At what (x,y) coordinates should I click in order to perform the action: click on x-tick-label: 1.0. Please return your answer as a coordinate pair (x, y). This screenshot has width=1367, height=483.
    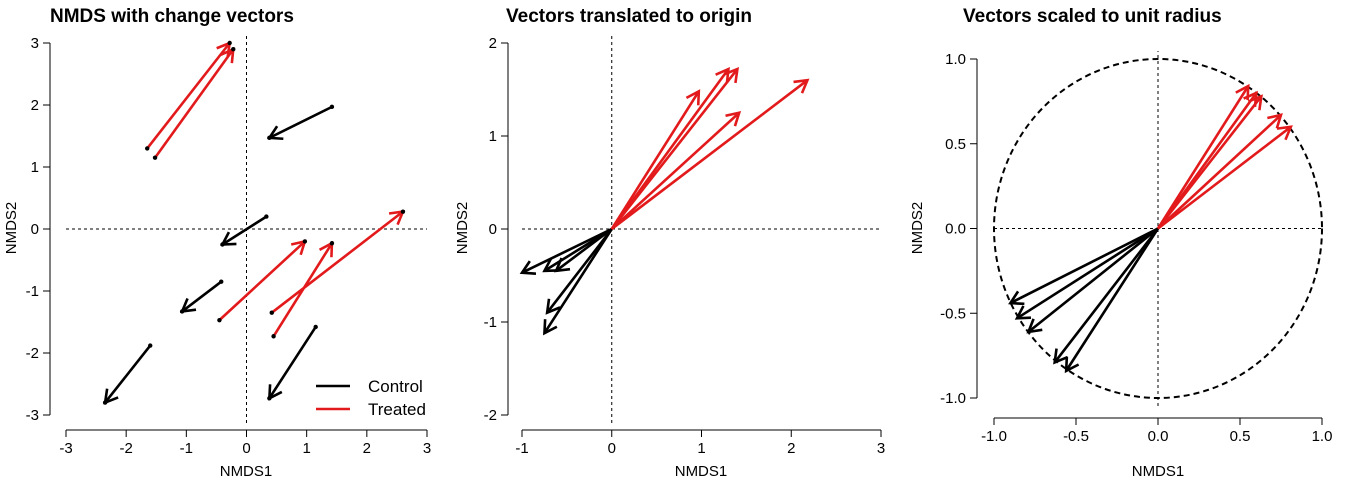
    Looking at the image, I should click on (1322, 436).